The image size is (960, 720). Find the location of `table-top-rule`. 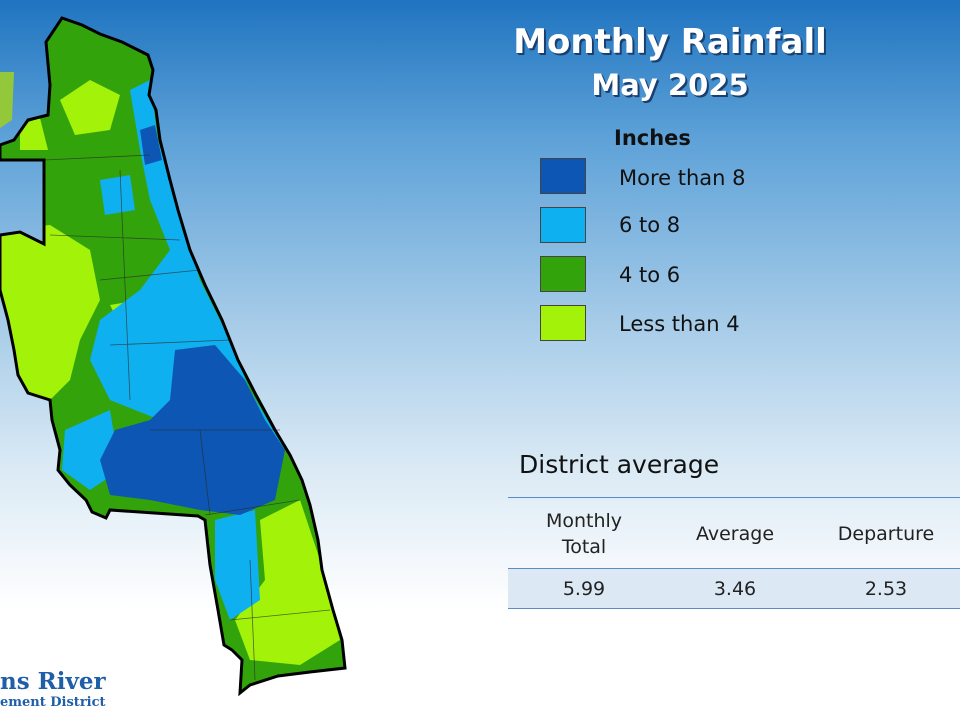

table-top-rule is located at coordinates (734, 497).